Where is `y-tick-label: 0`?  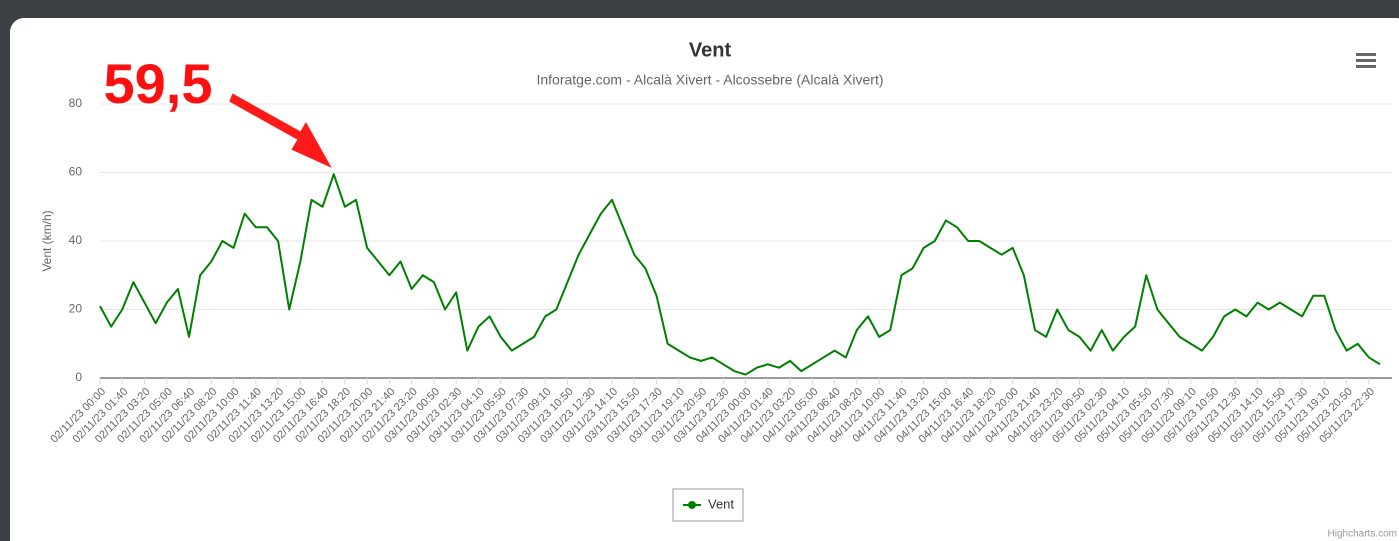
y-tick-label: 0 is located at coordinates (78, 377).